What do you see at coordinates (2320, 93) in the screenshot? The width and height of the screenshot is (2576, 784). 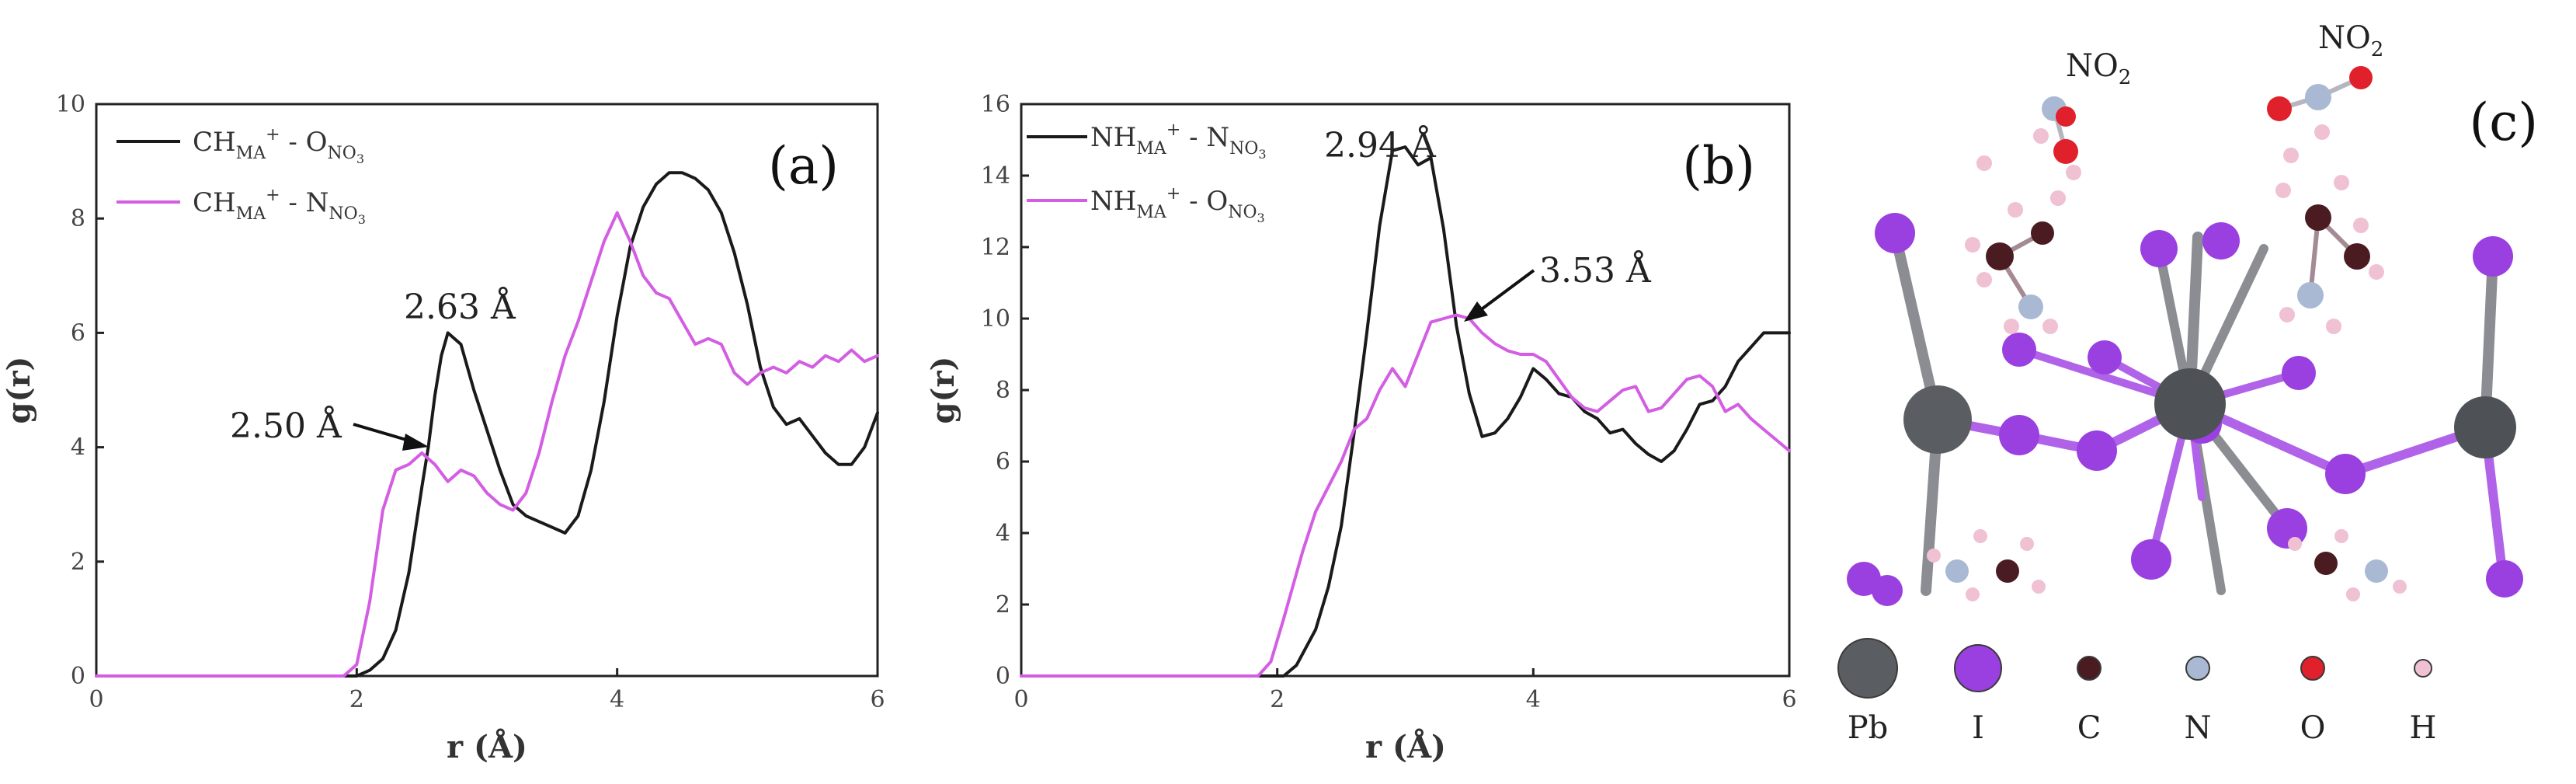 I see `no2-molecule-right` at bounding box center [2320, 93].